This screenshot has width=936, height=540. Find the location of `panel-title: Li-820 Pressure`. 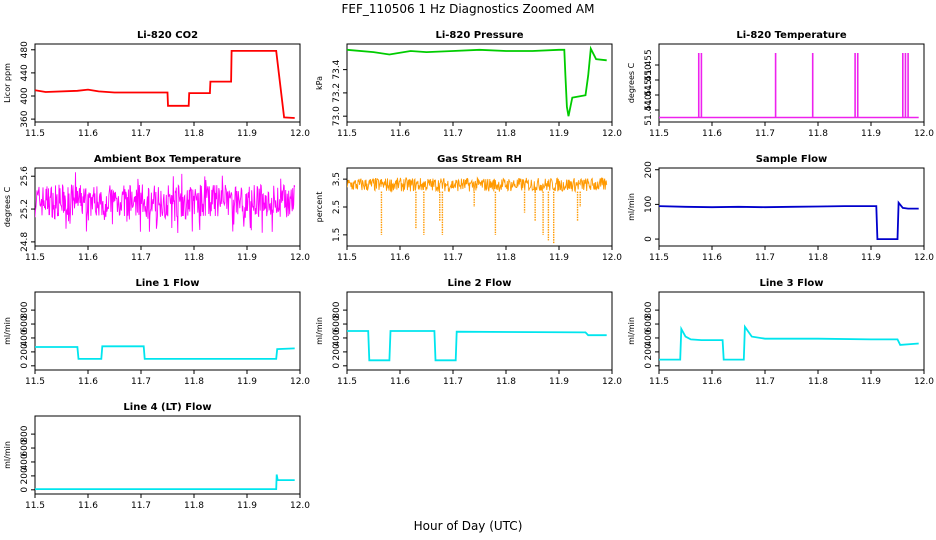

panel-title: Li-820 Pressure is located at coordinates (479, 35).